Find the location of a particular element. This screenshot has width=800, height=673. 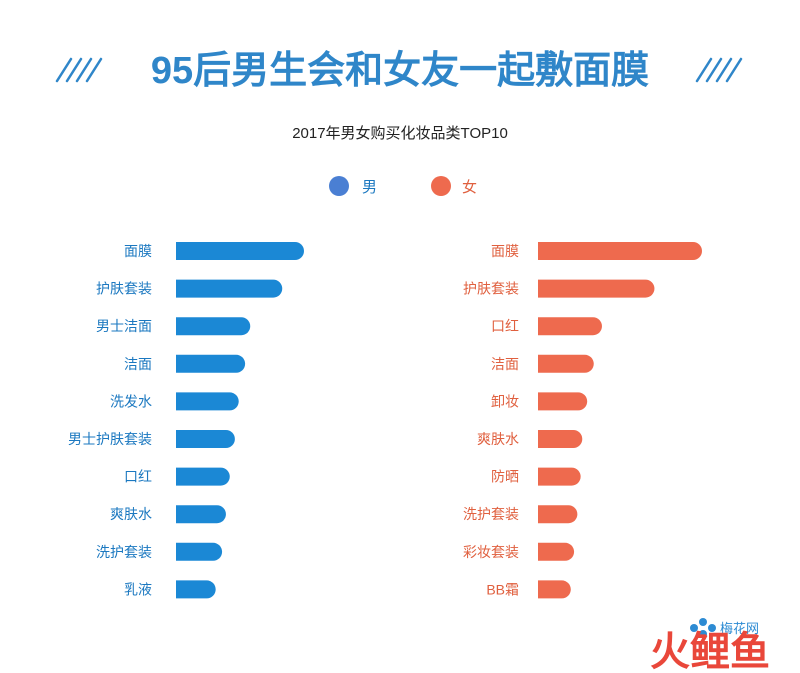

female-category-label: 卸妆 is located at coordinates (505, 401).